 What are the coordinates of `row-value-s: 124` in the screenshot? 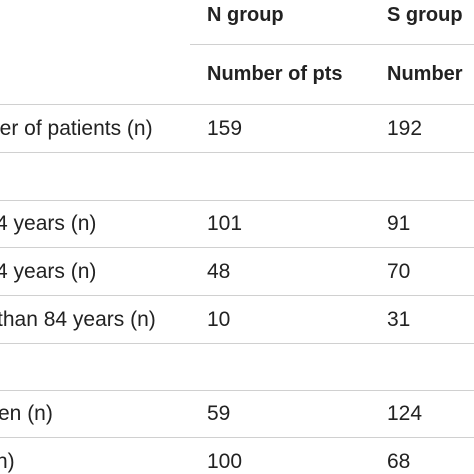 It's located at (405, 413).